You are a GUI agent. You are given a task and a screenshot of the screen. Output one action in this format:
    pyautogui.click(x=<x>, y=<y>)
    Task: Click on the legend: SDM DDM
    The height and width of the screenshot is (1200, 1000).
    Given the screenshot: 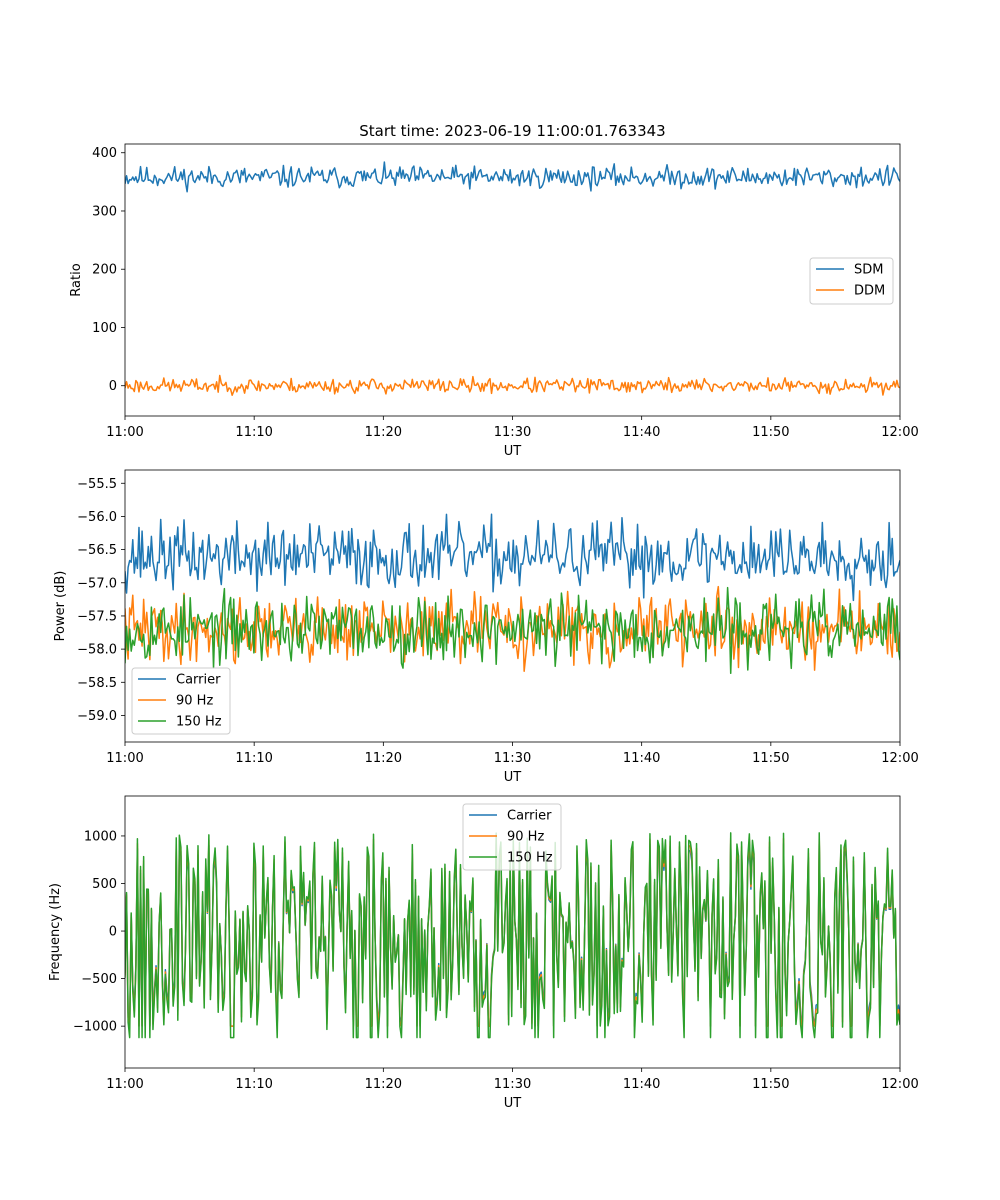 What is the action you would take?
    pyautogui.click(x=851, y=281)
    